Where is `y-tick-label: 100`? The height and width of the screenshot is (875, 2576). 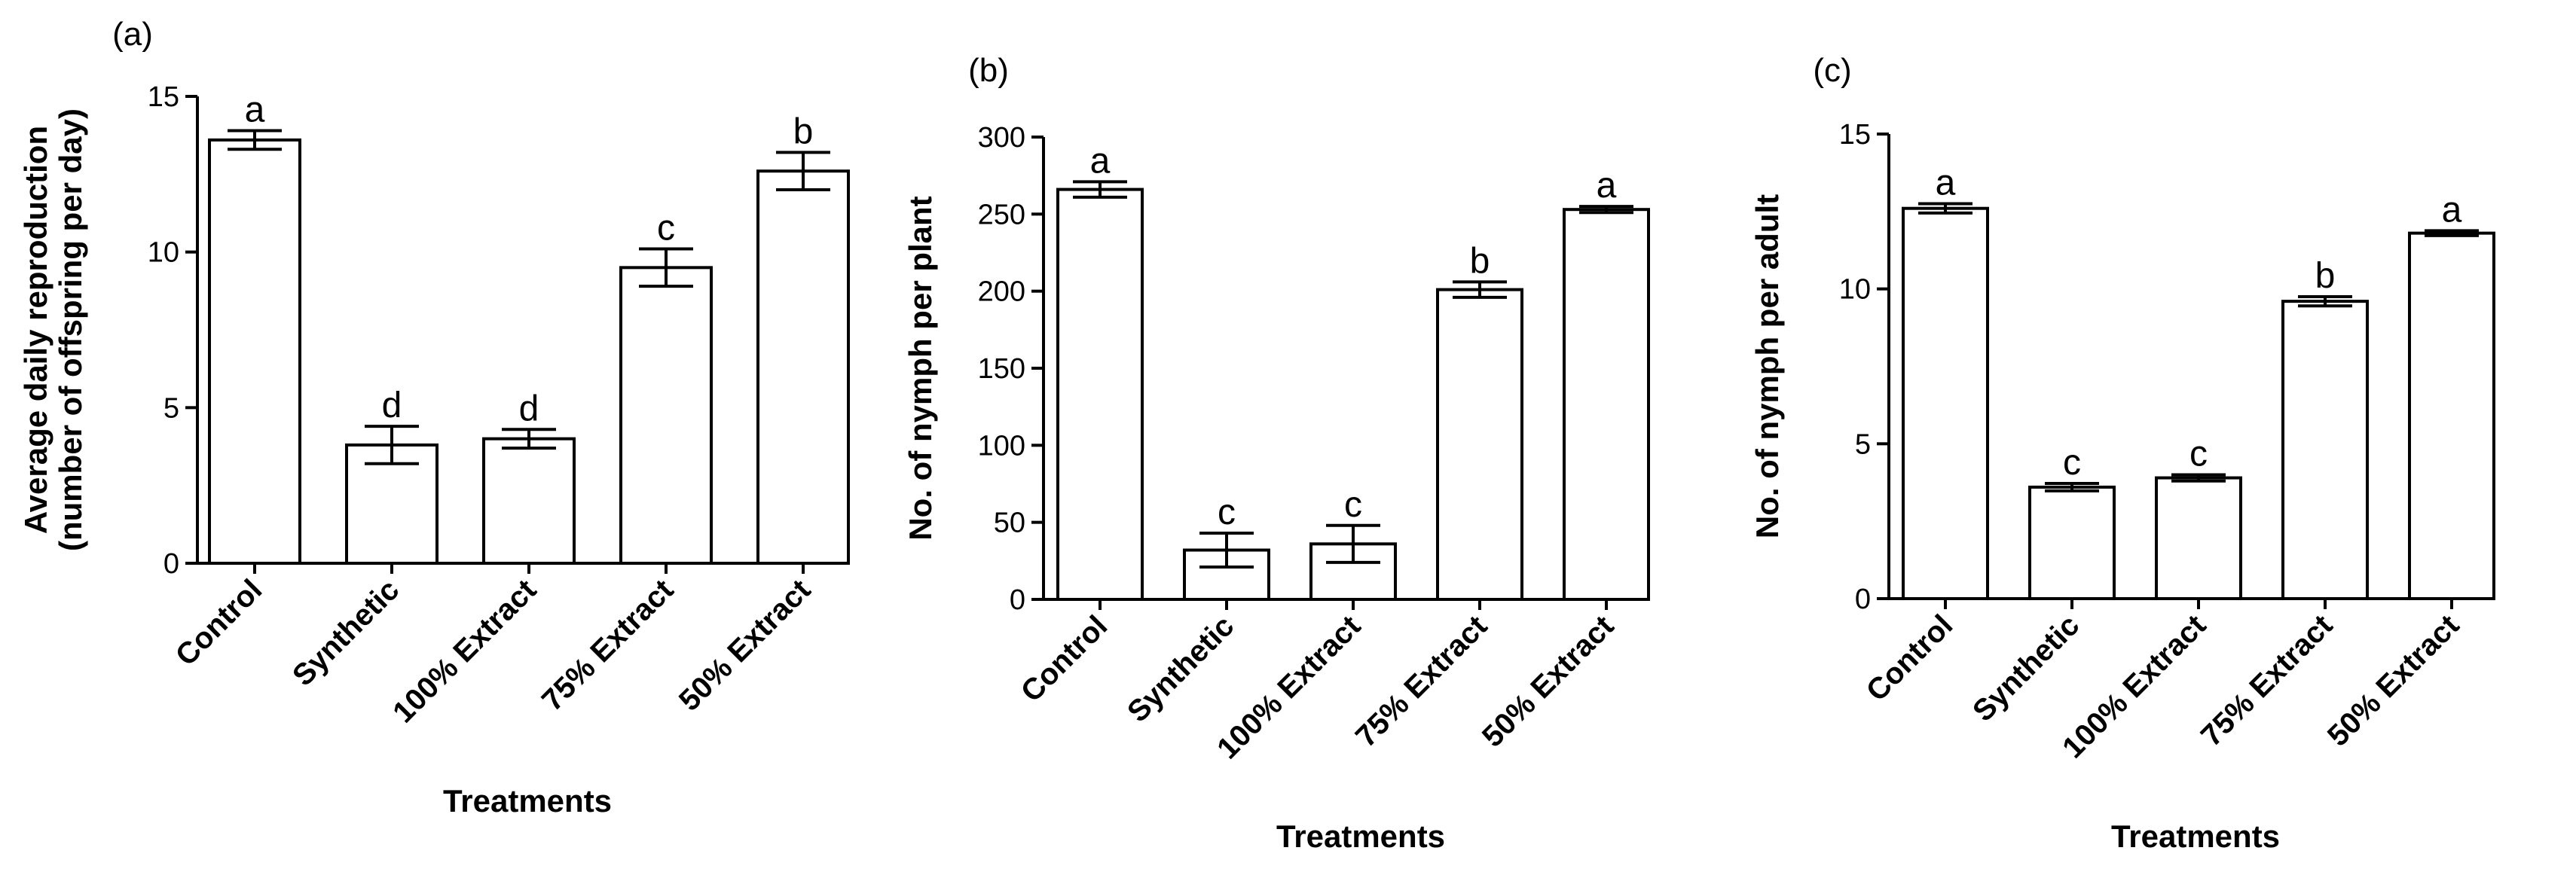
y-tick-label: 100 is located at coordinates (1001, 446).